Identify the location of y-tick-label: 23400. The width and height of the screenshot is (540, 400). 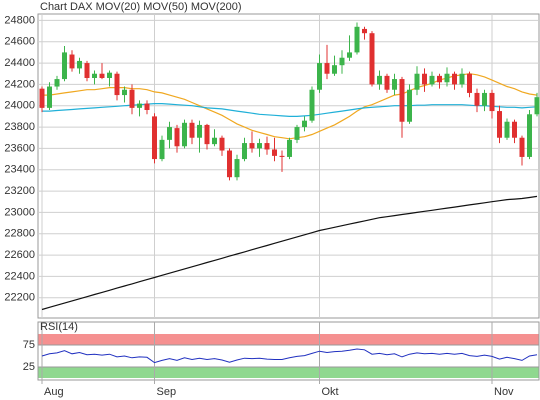
(19, 170).